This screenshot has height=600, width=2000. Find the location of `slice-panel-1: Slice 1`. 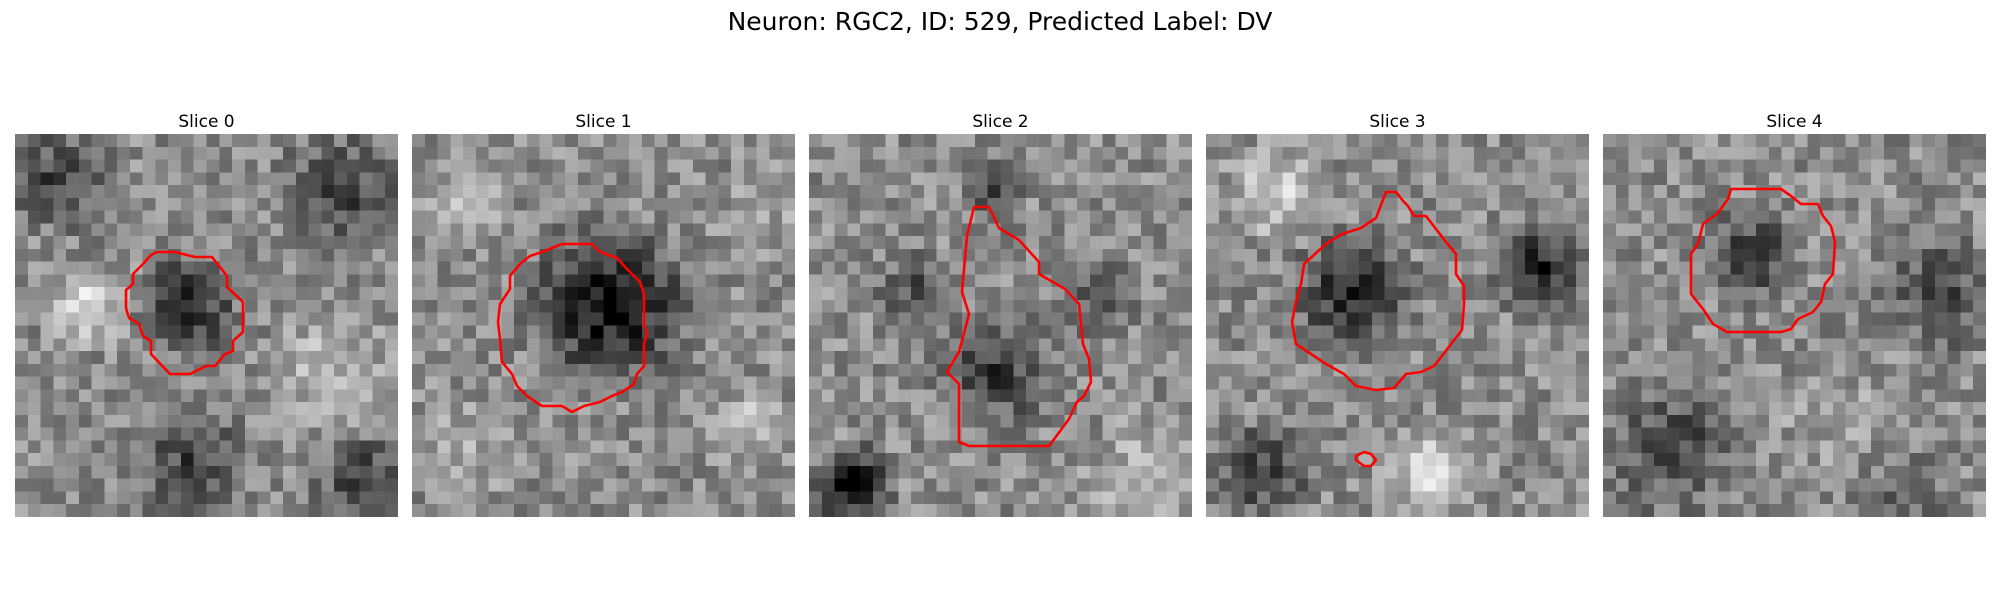

slice-panel-1: Slice 1 is located at coordinates (603, 313).